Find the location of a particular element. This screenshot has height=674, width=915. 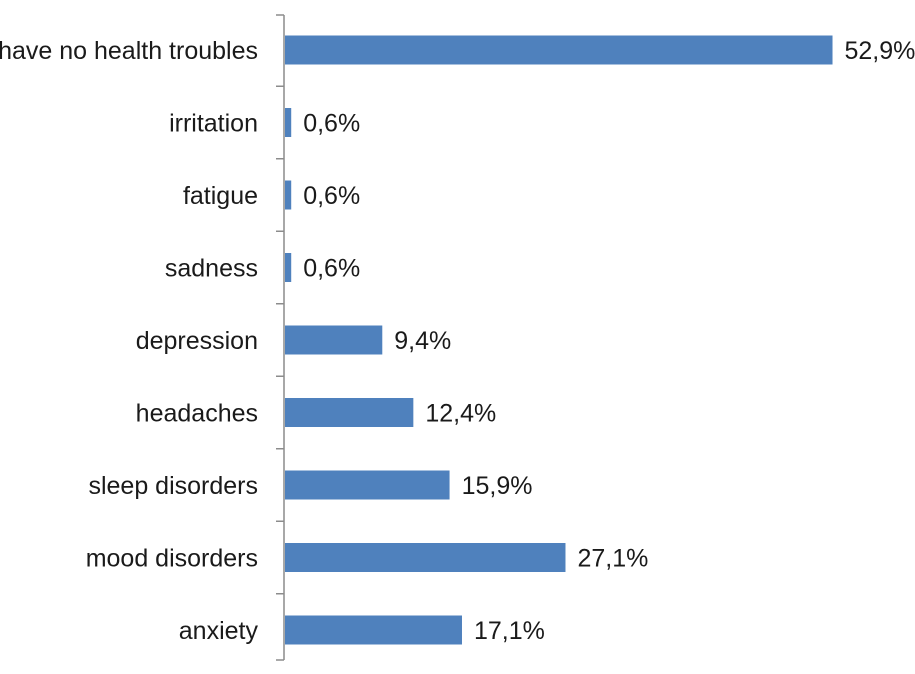

category-label: sleep disorders is located at coordinates (173, 486).